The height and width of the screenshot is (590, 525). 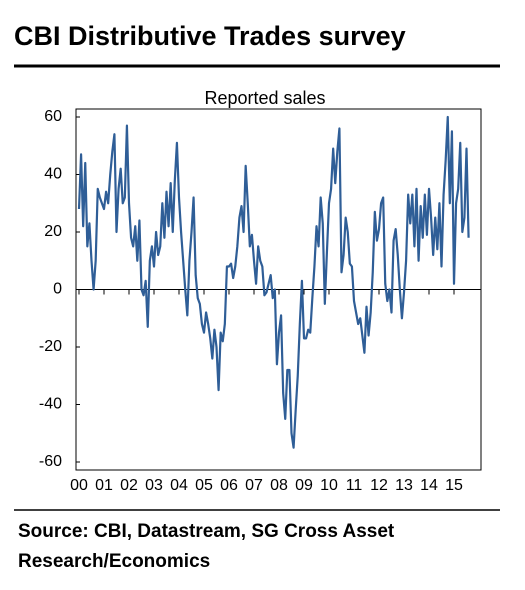 What do you see at coordinates (304, 485) in the screenshot?
I see `x-tick-label: 09` at bounding box center [304, 485].